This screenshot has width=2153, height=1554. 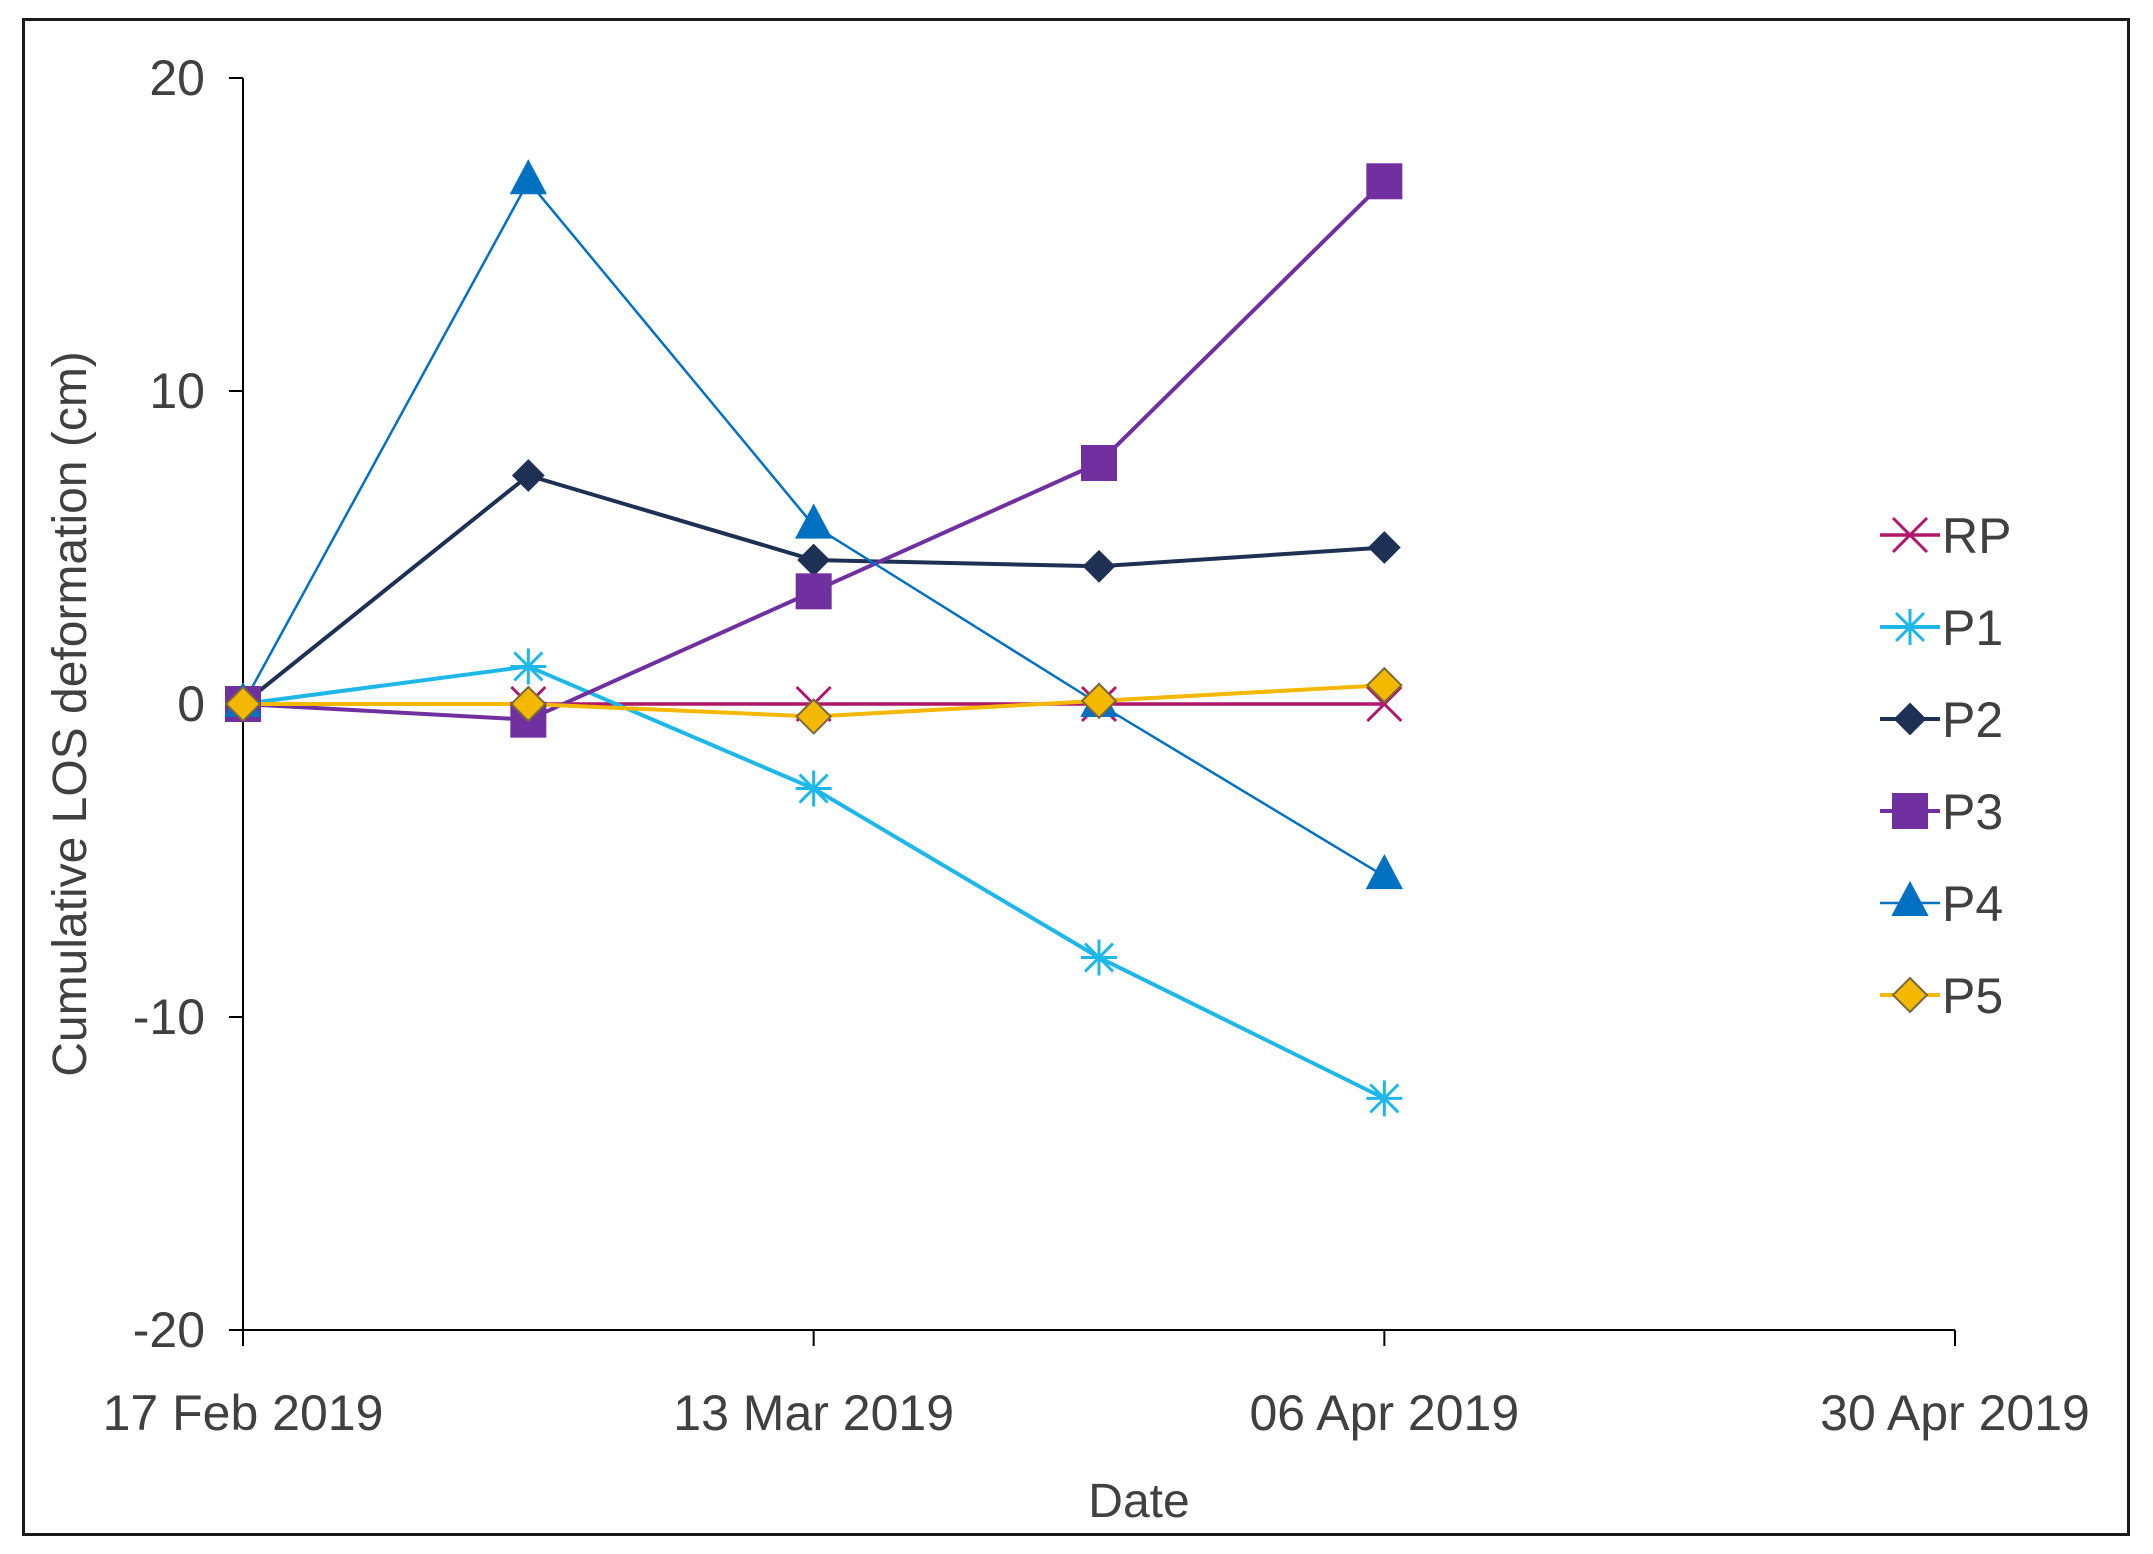 I want to click on x-tick-label: 13 Mar 2019, so click(x=813, y=1413).